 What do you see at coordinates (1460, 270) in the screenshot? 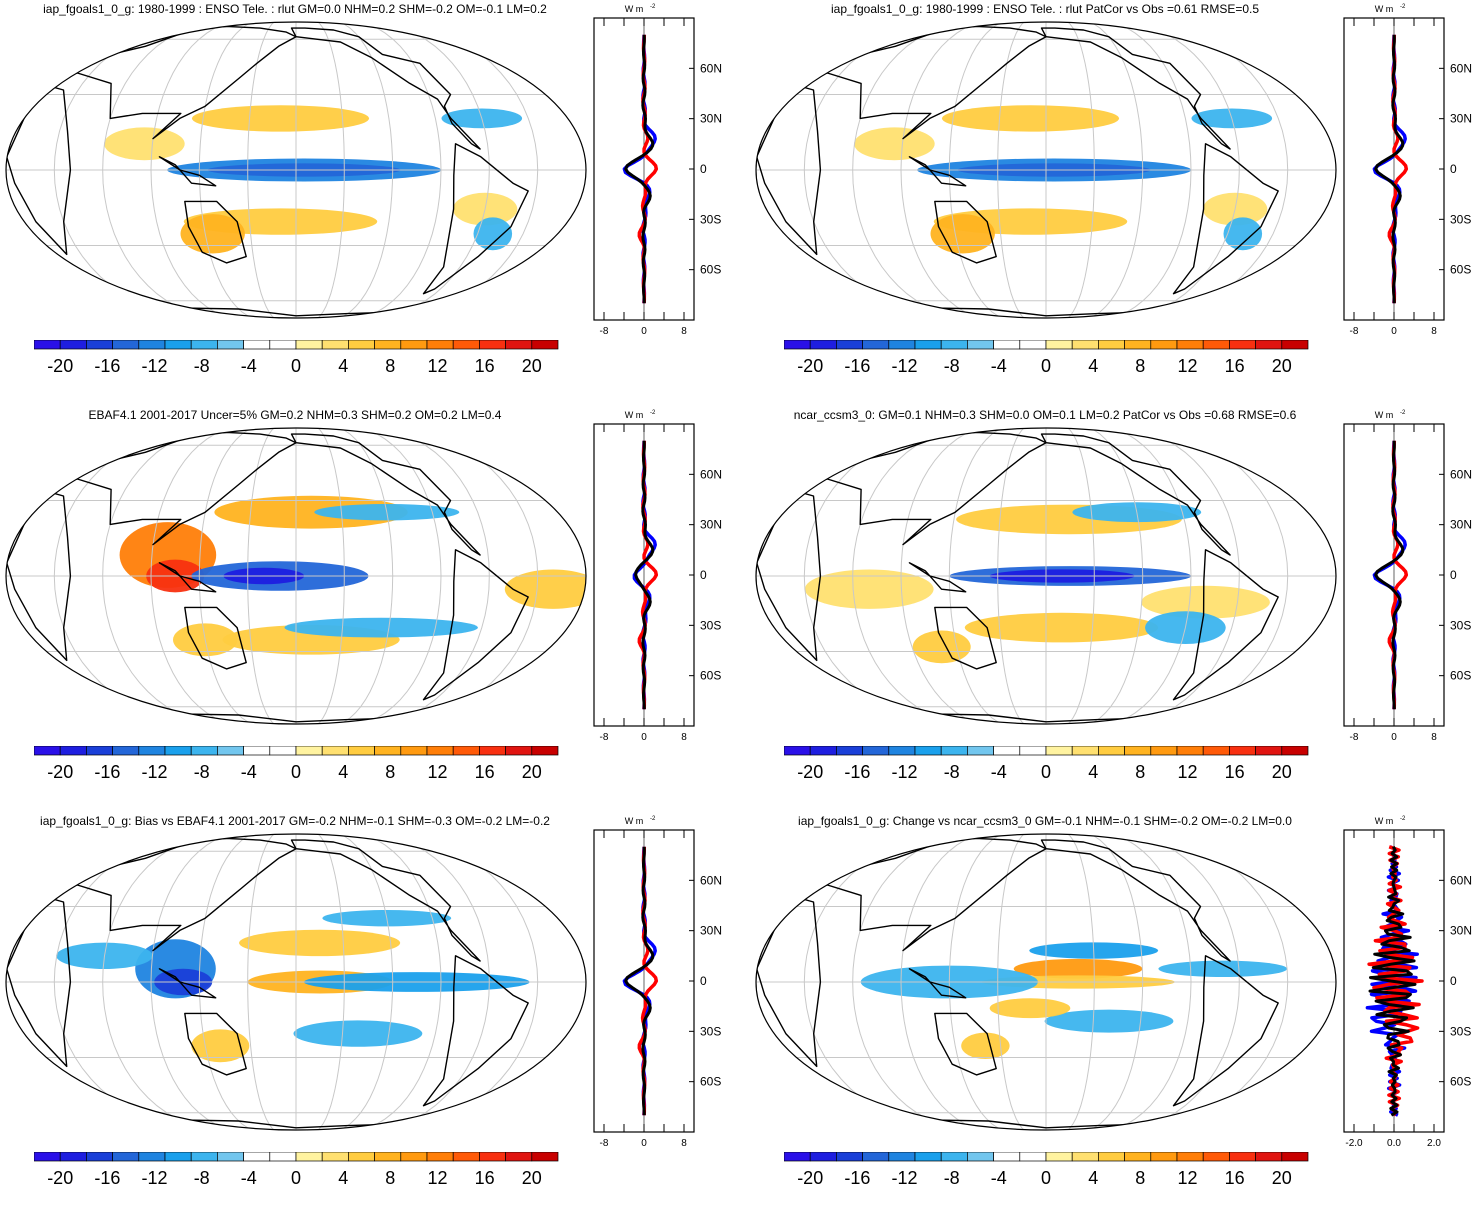
I see `lat-tick-label: 60S` at bounding box center [1460, 270].